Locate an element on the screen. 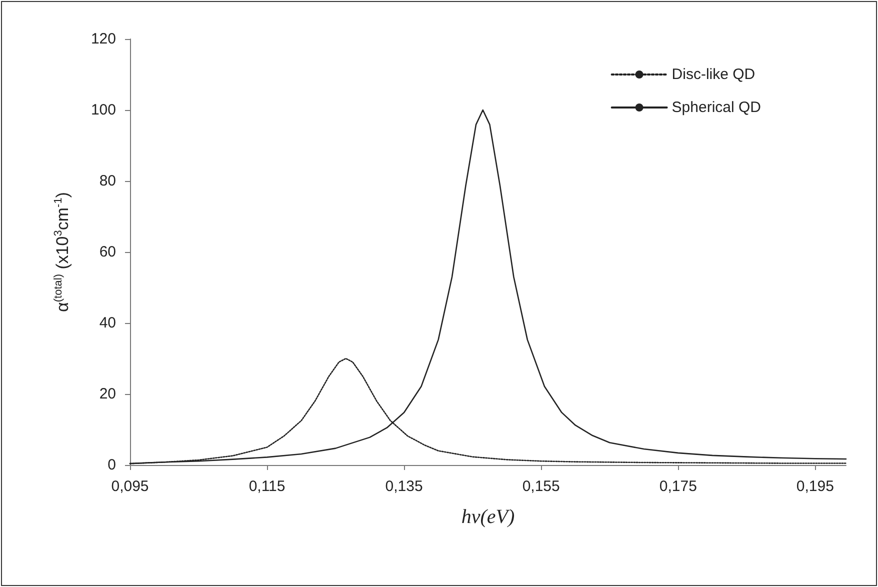 Image resolution: width=878 pixels, height=587 pixels. legend-label: Spherical QD is located at coordinates (717, 107).